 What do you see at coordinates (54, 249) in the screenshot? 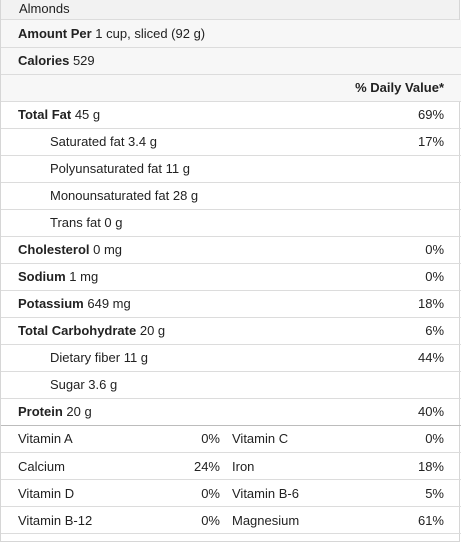
I see `nutrient-label: Cholesterol` at bounding box center [54, 249].